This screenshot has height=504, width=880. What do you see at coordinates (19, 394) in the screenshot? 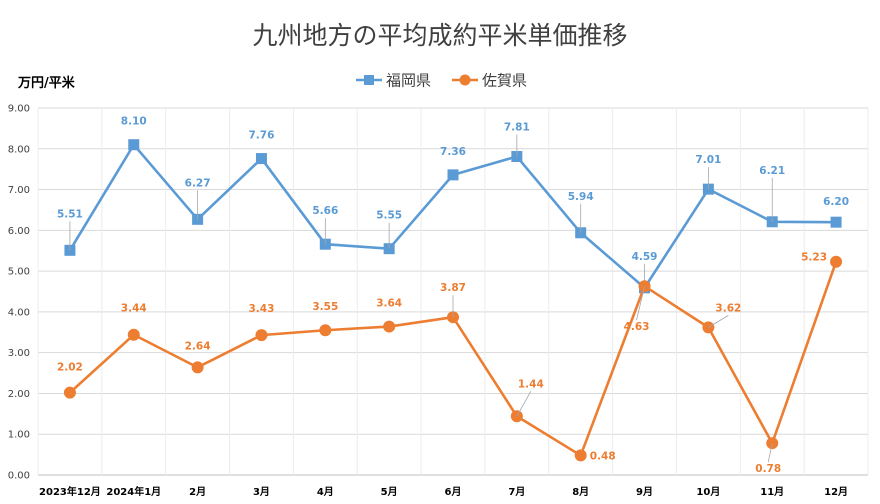
I see `y-tick-label: 2.00` at bounding box center [19, 394].